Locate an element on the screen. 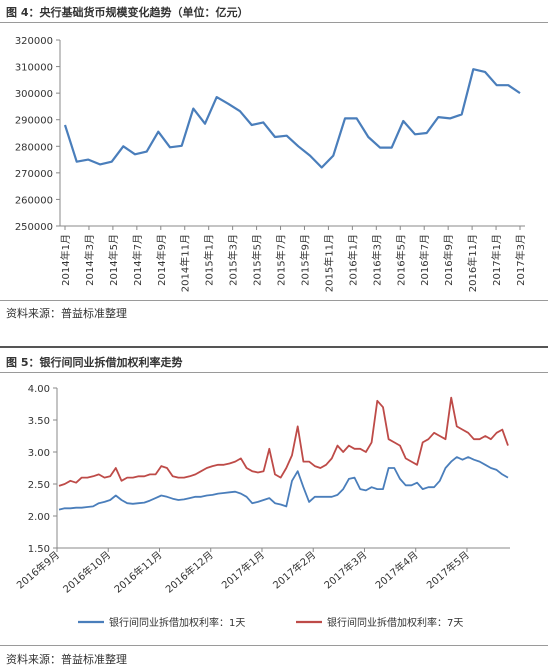 The image size is (548, 670). y-tick-label: 300000 is located at coordinates (34, 94).